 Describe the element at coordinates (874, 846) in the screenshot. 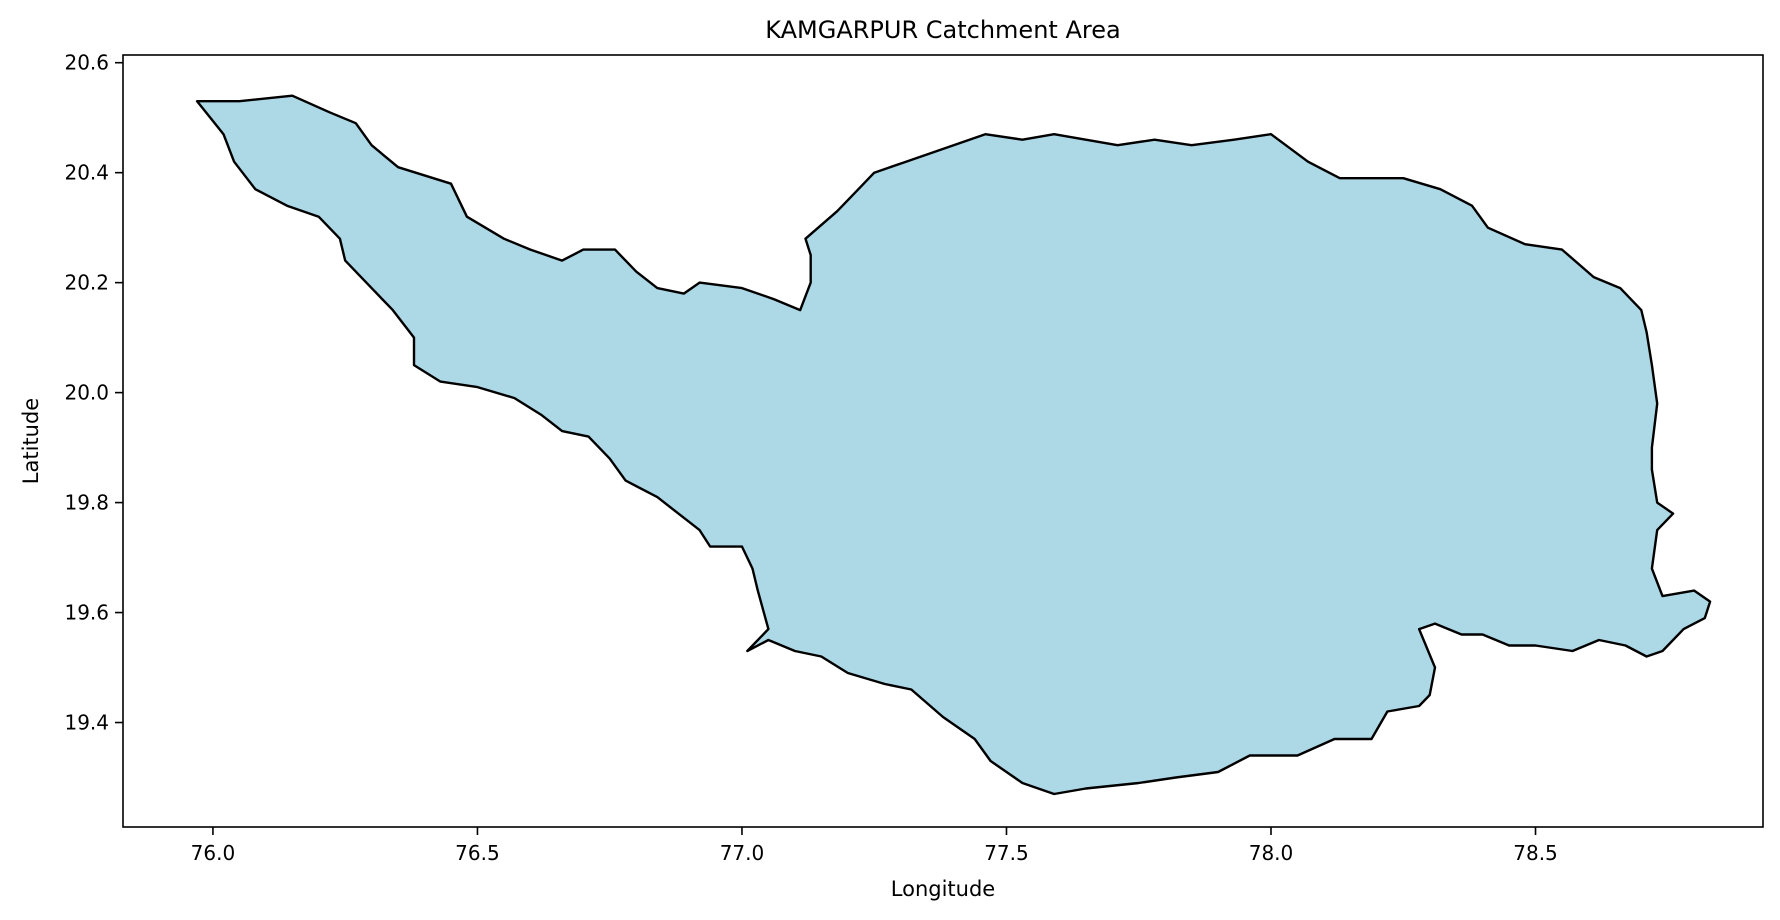

I see `x-axis-ticks: 76.0 76.5 77.0 77.5 78.0 78.5` at that location.